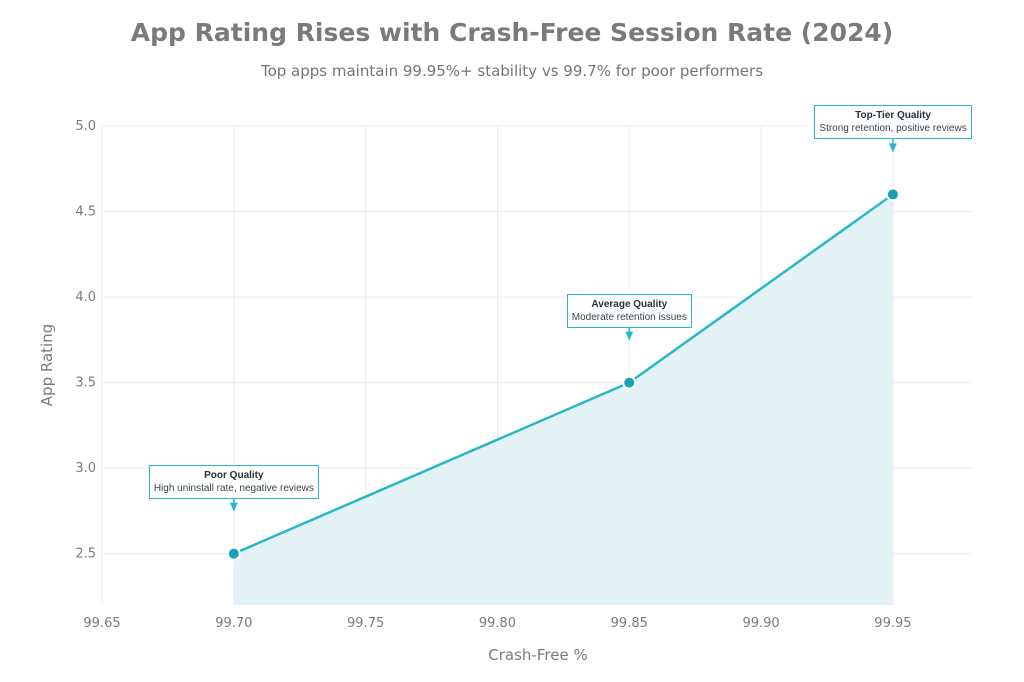  I want to click on annotation-title: Average Quality, so click(629, 304).